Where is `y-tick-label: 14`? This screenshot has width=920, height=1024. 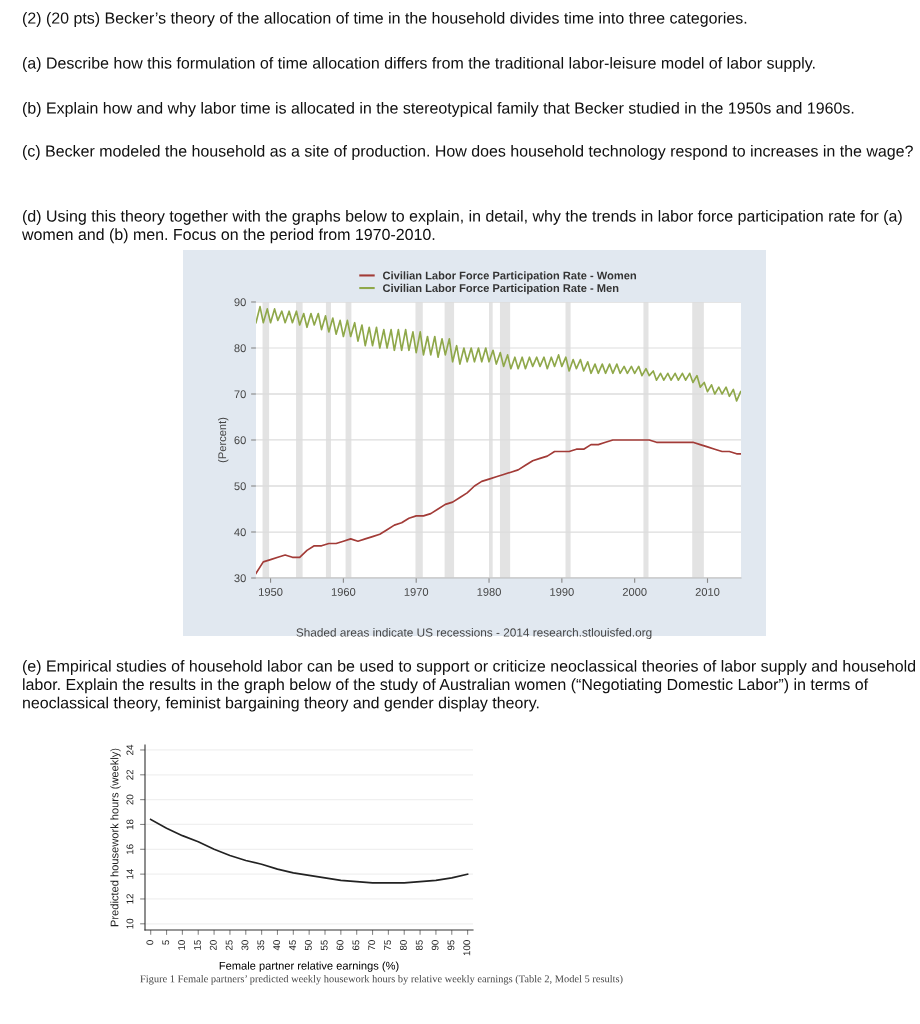 y-tick-label: 14 is located at coordinates (130, 874).